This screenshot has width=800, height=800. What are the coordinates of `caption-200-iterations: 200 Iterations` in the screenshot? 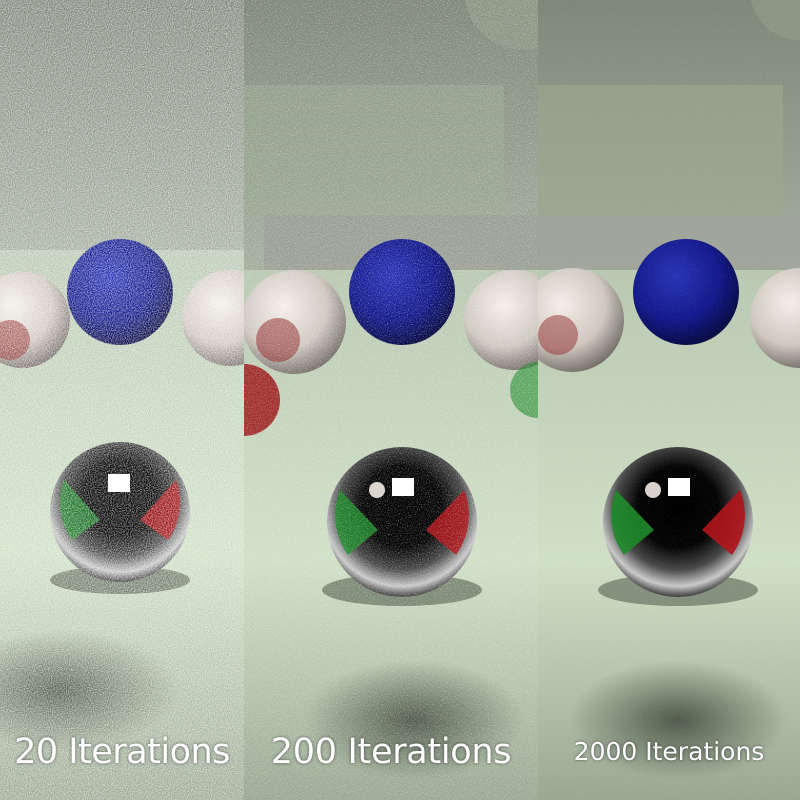 It's located at (391, 752).